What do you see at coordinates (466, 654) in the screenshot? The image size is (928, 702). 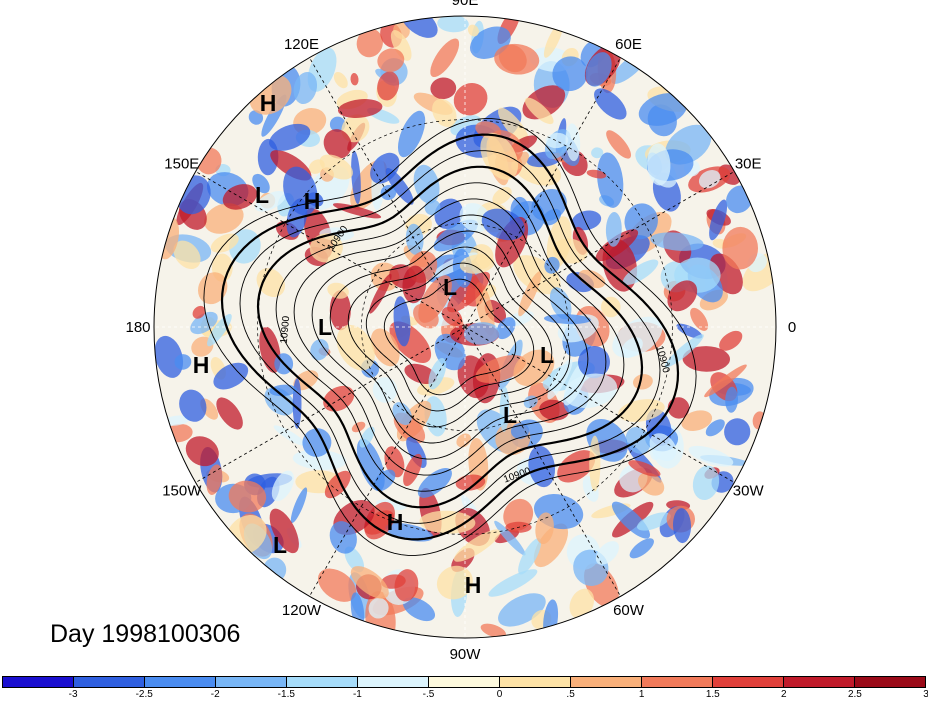 I see `longitude-label-90w: 90W` at bounding box center [466, 654].